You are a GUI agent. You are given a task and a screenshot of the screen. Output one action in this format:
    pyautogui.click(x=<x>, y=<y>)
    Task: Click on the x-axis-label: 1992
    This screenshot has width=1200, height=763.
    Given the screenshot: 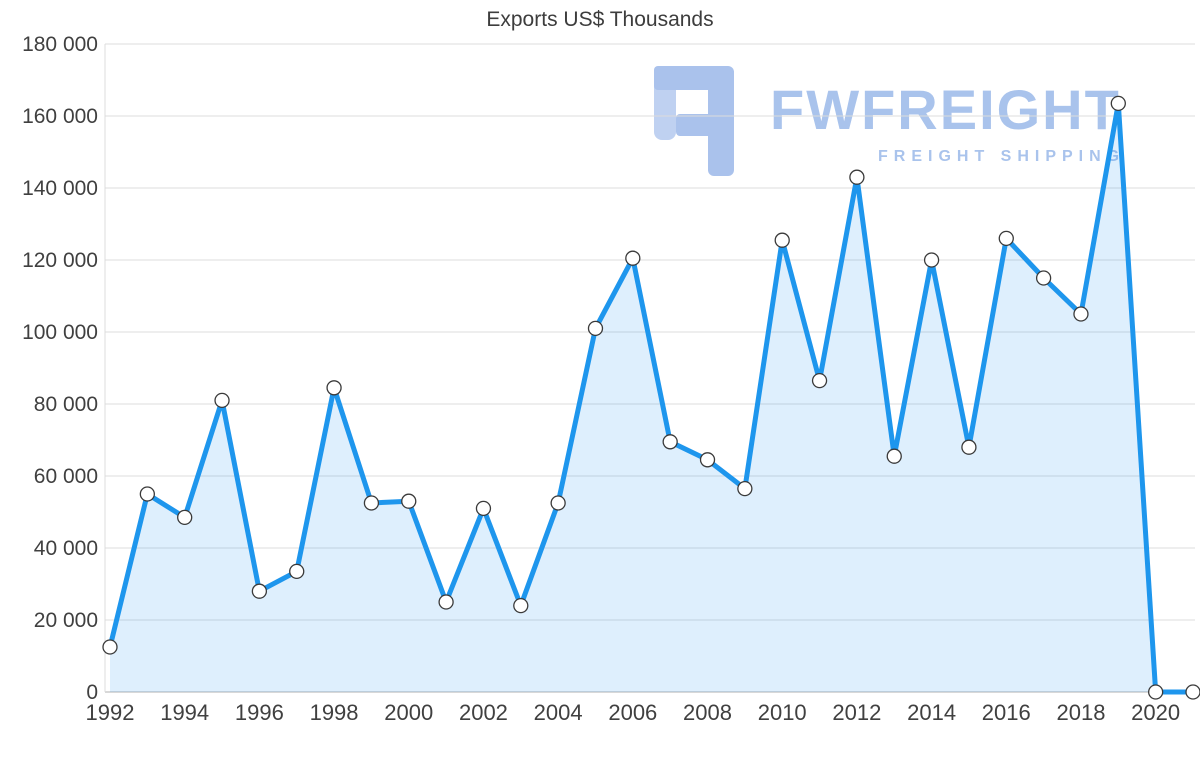 What is the action you would take?
    pyautogui.click(x=110, y=712)
    